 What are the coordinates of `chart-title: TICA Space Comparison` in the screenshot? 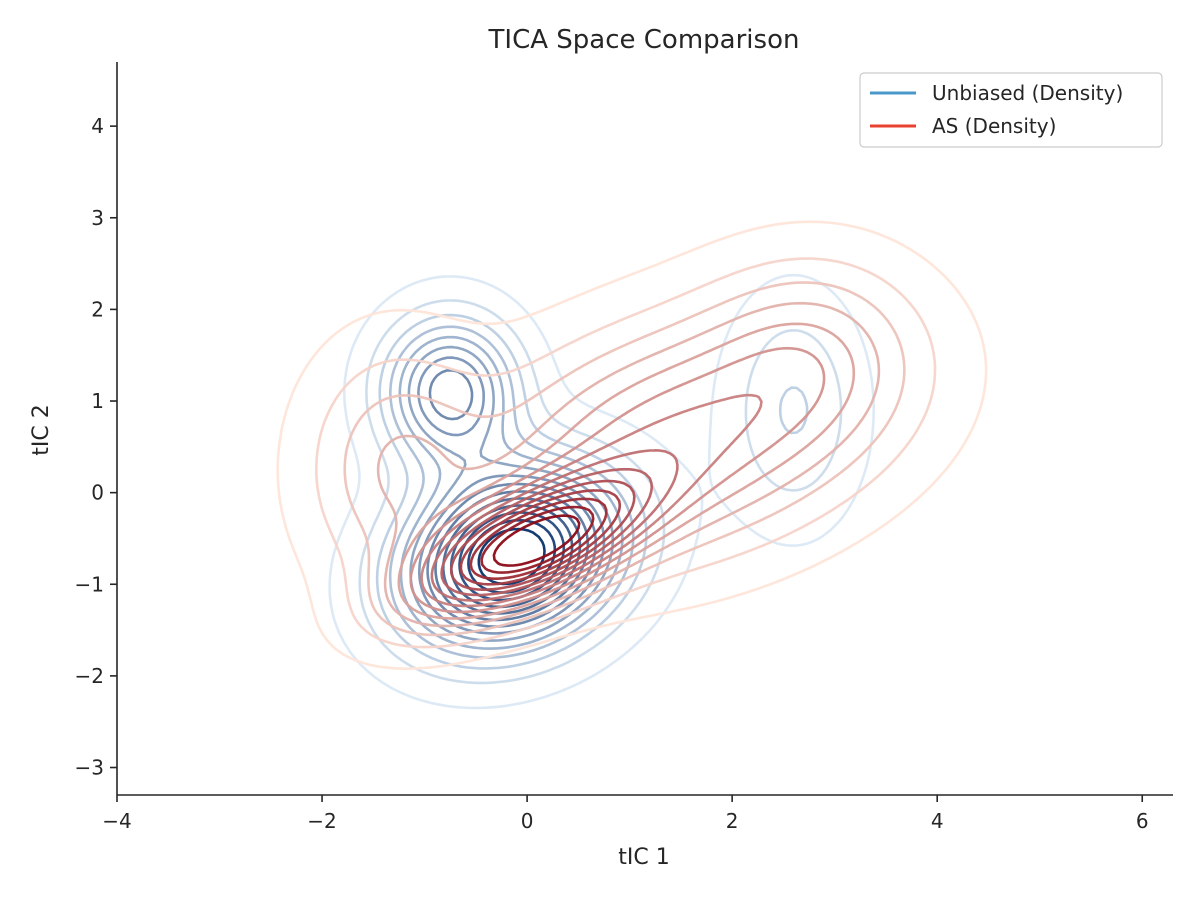 It's located at (644, 40).